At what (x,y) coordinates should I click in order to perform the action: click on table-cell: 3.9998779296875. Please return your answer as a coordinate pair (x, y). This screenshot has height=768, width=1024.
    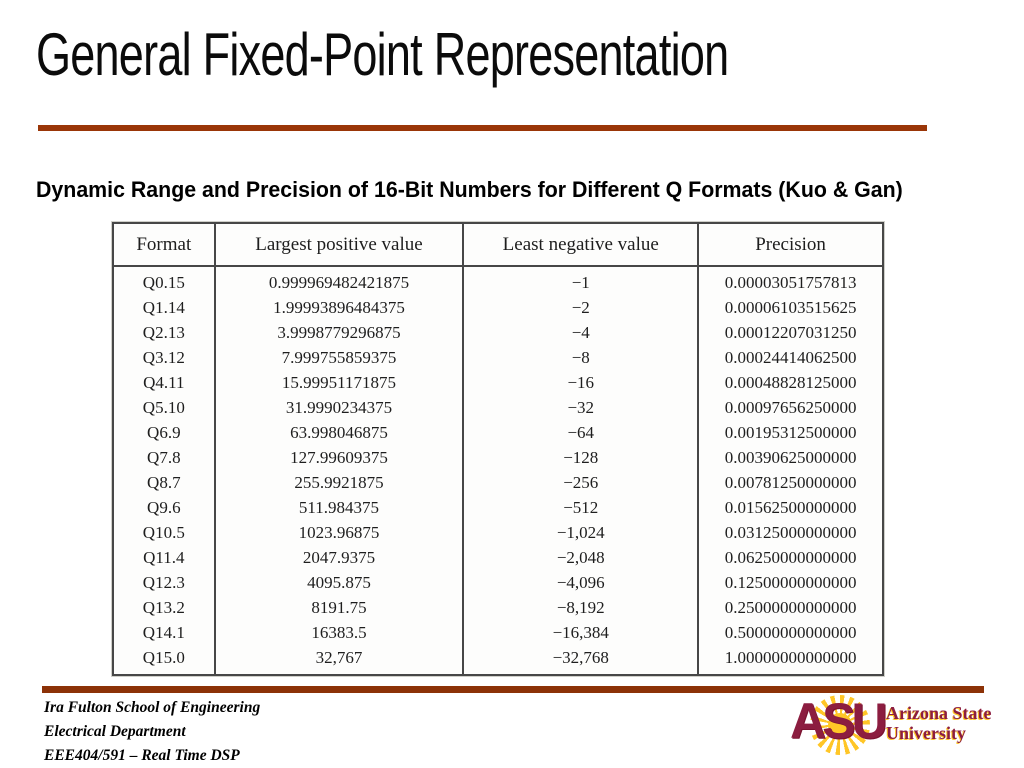
    Looking at the image, I should click on (338, 332).